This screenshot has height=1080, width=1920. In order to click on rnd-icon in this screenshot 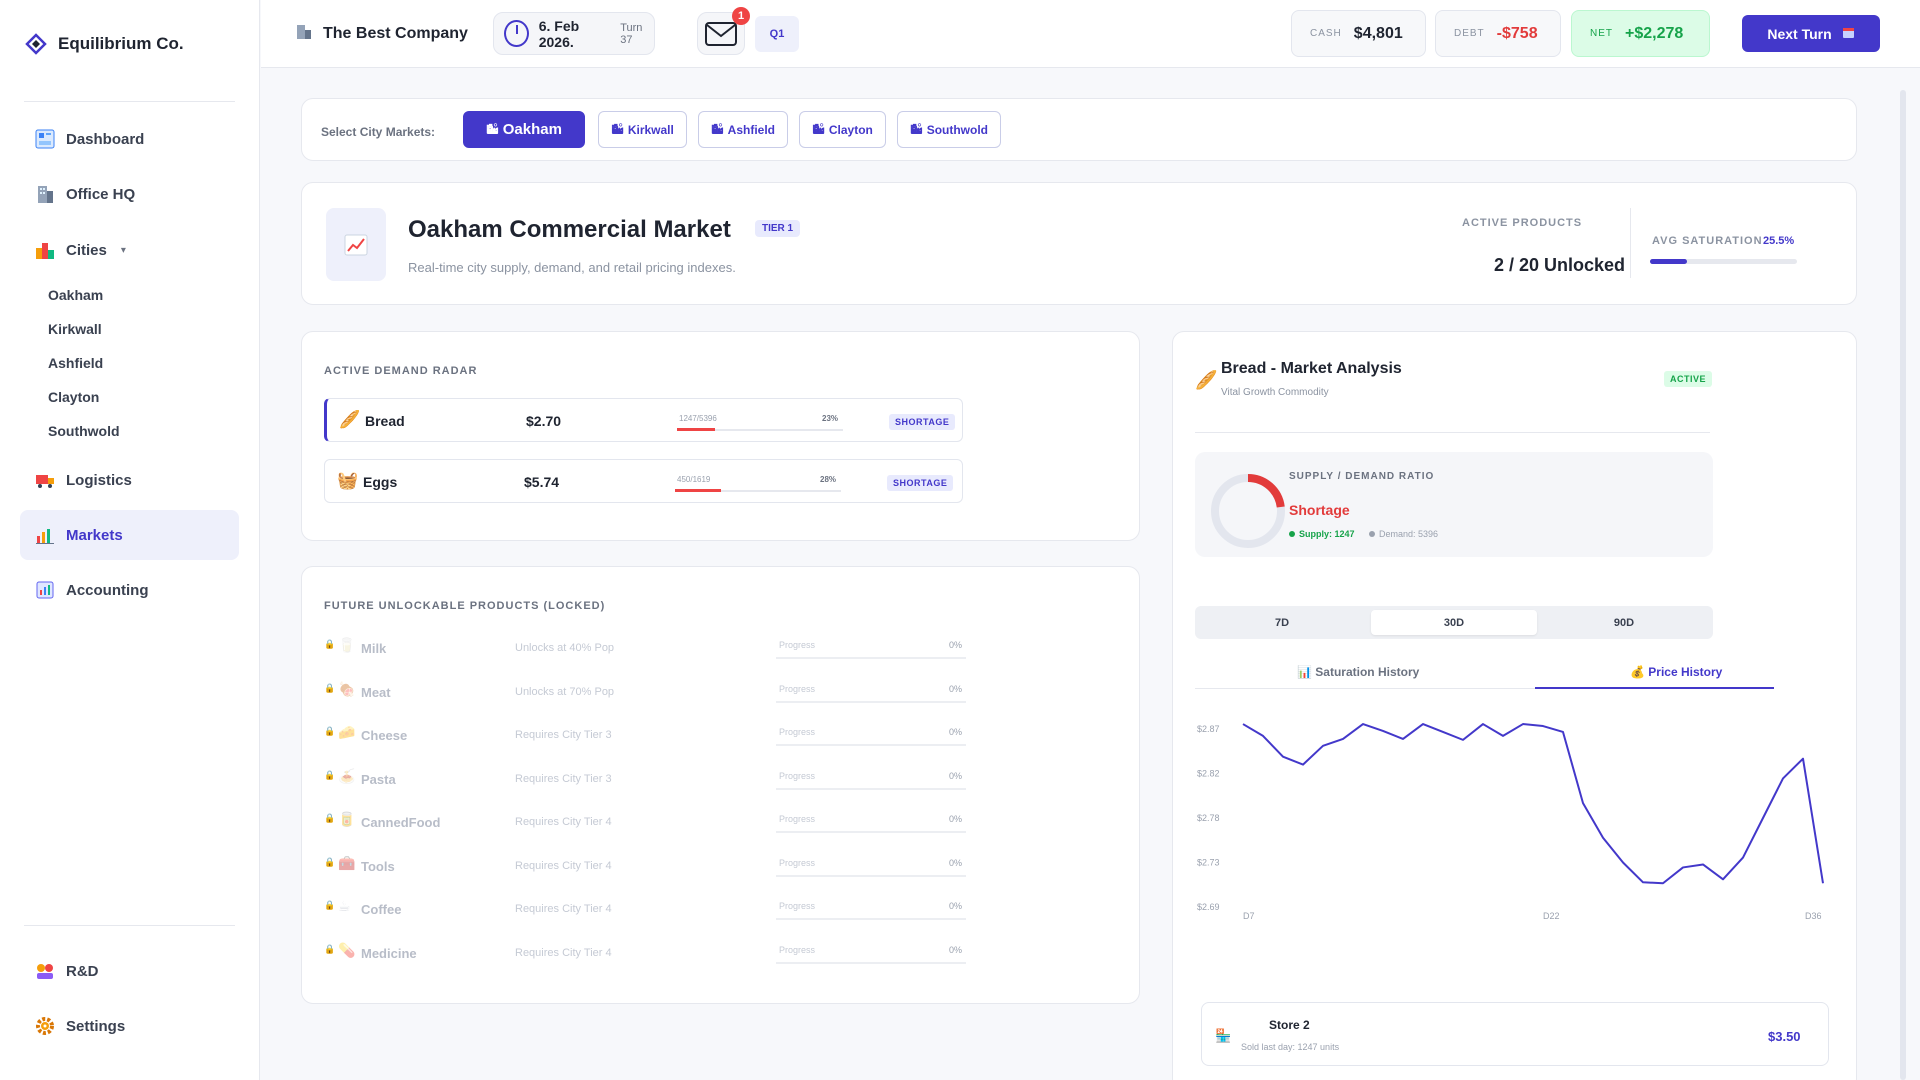, I will do `click(45, 971)`.